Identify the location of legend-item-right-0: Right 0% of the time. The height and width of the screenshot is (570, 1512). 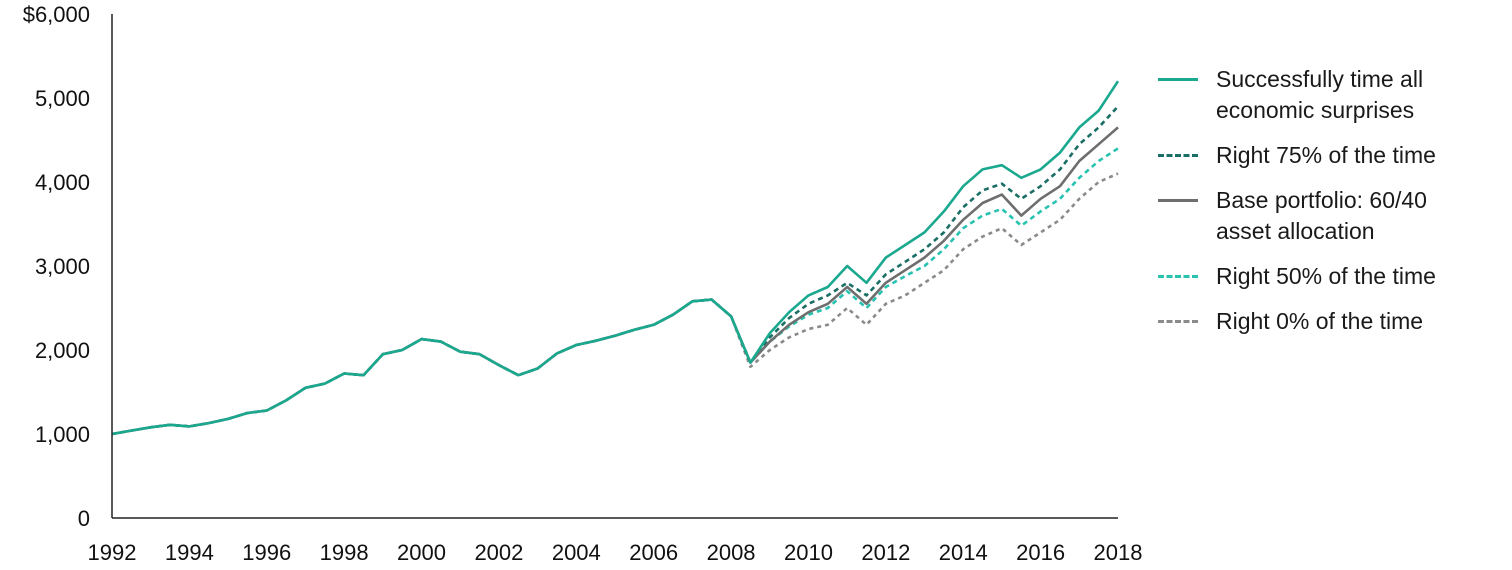
(1328, 321).